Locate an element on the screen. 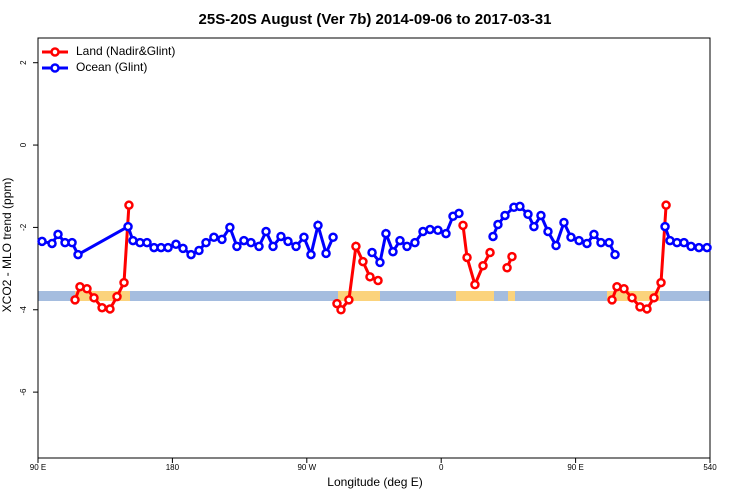 This screenshot has height=500, width=750. x-tick-label: 540 is located at coordinates (710, 467).